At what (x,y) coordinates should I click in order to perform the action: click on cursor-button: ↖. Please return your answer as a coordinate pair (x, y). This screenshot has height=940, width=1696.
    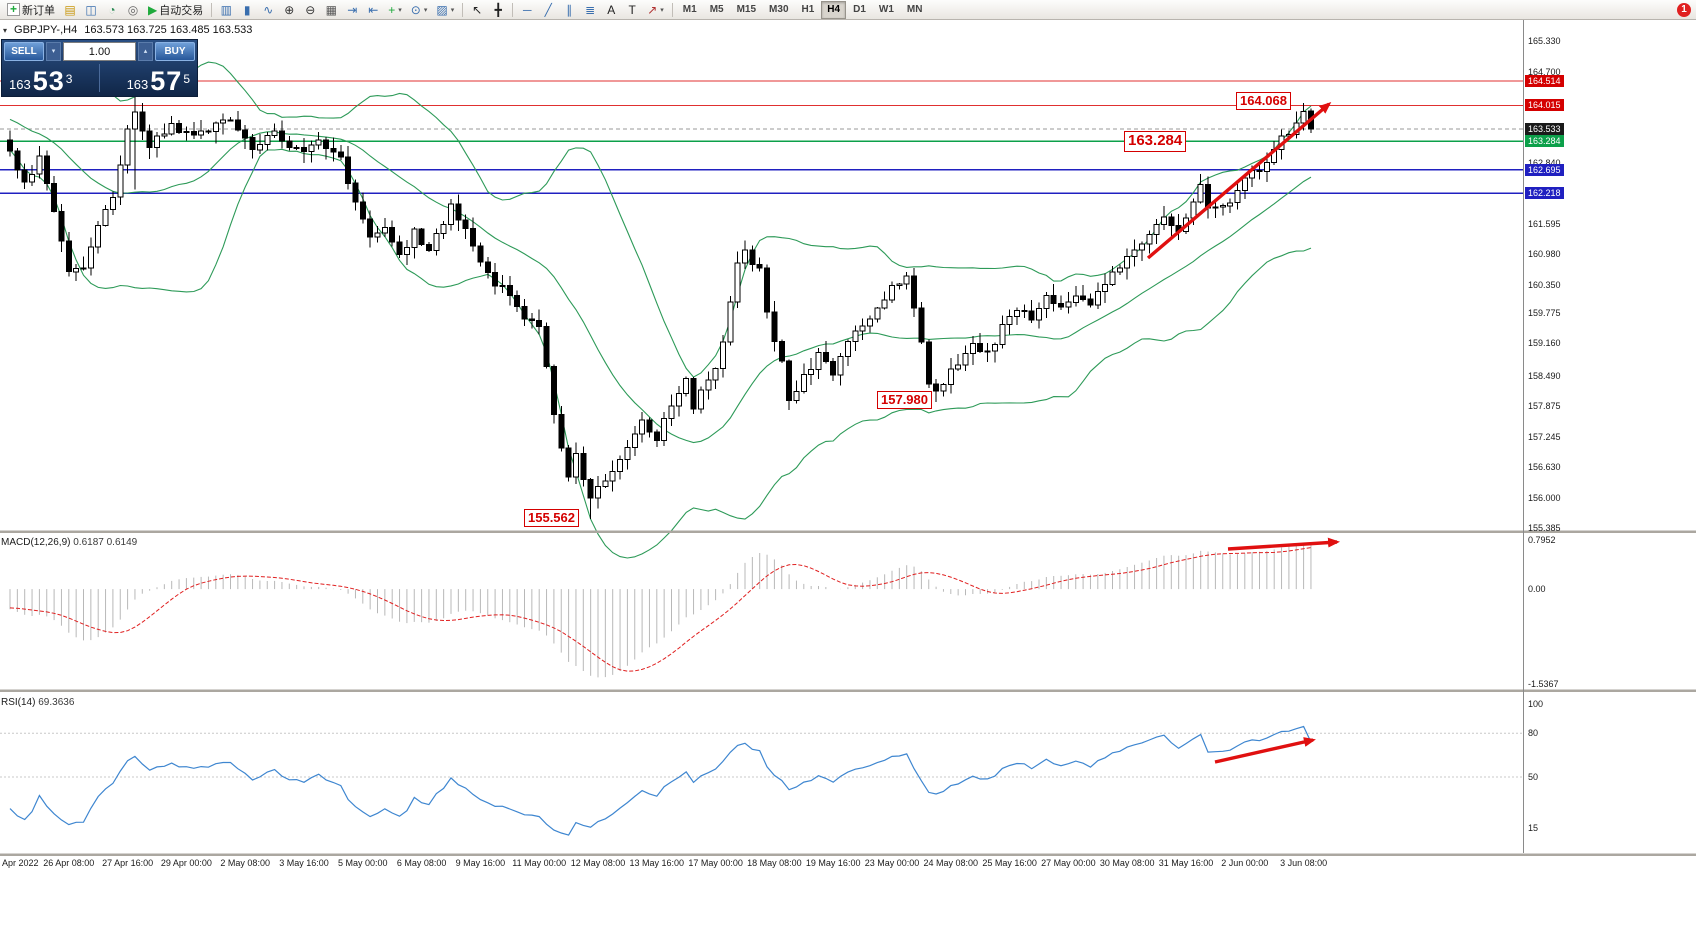
    Looking at the image, I should click on (477, 10).